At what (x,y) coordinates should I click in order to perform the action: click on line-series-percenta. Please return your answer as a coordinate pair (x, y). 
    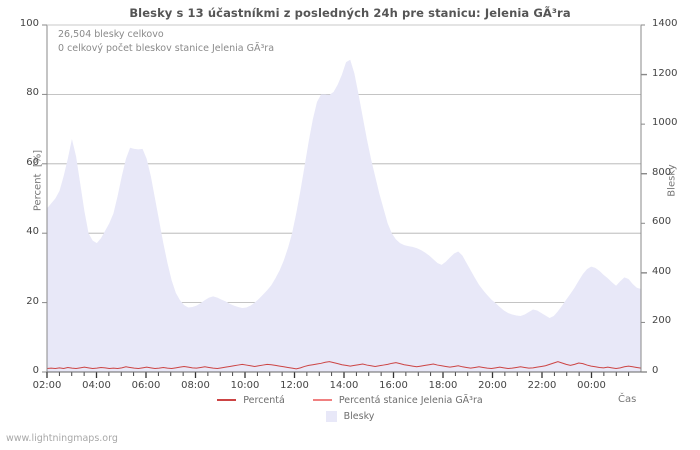
    Looking at the image, I should click on (344, 365).